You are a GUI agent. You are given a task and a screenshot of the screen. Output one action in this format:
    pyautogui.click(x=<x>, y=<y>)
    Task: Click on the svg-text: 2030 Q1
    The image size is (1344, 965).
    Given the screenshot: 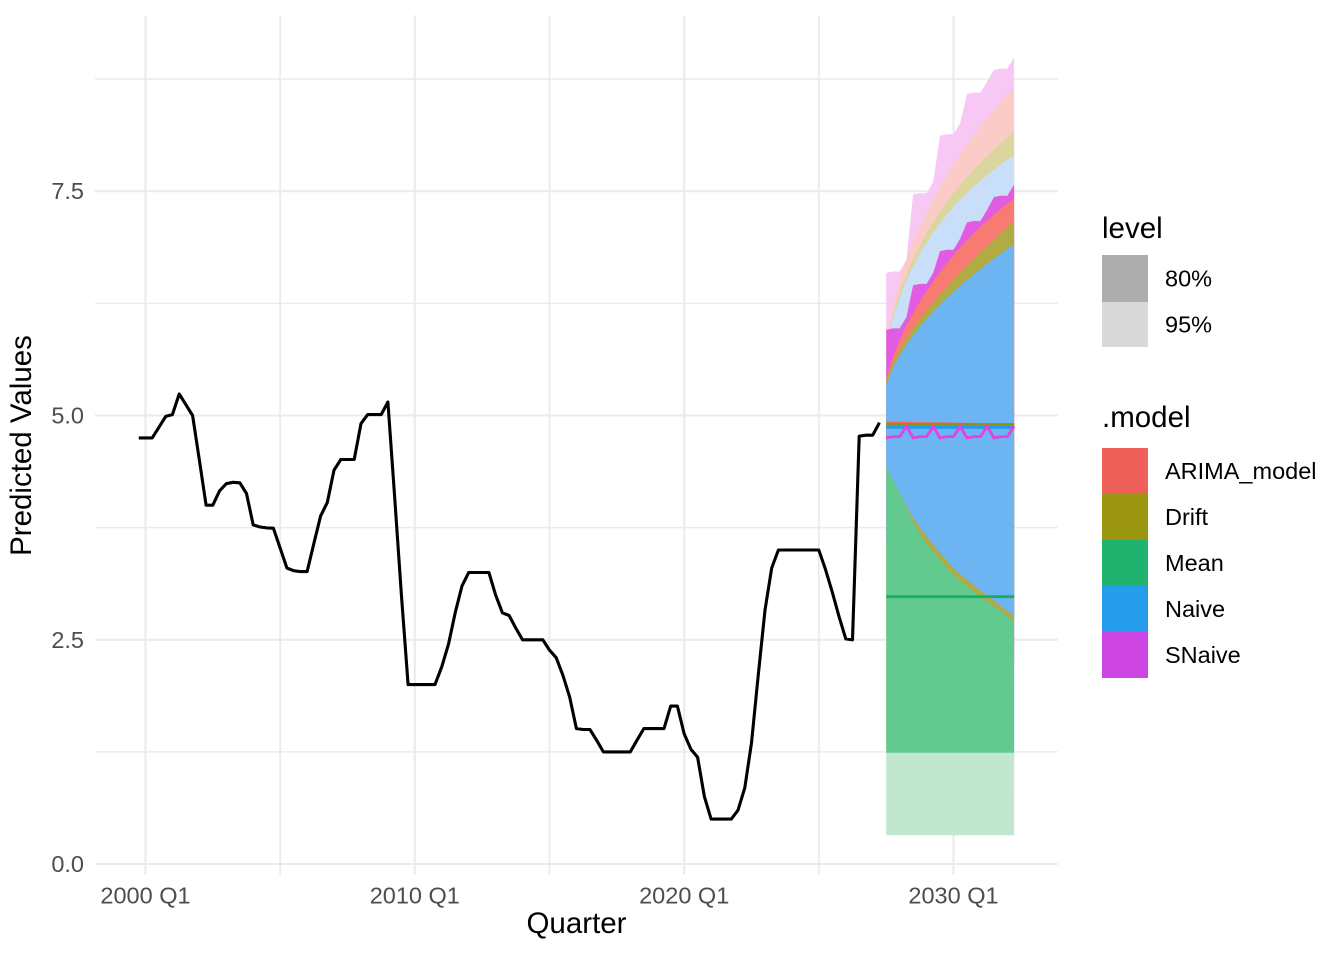 What is the action you would take?
    pyautogui.click(x=953, y=896)
    